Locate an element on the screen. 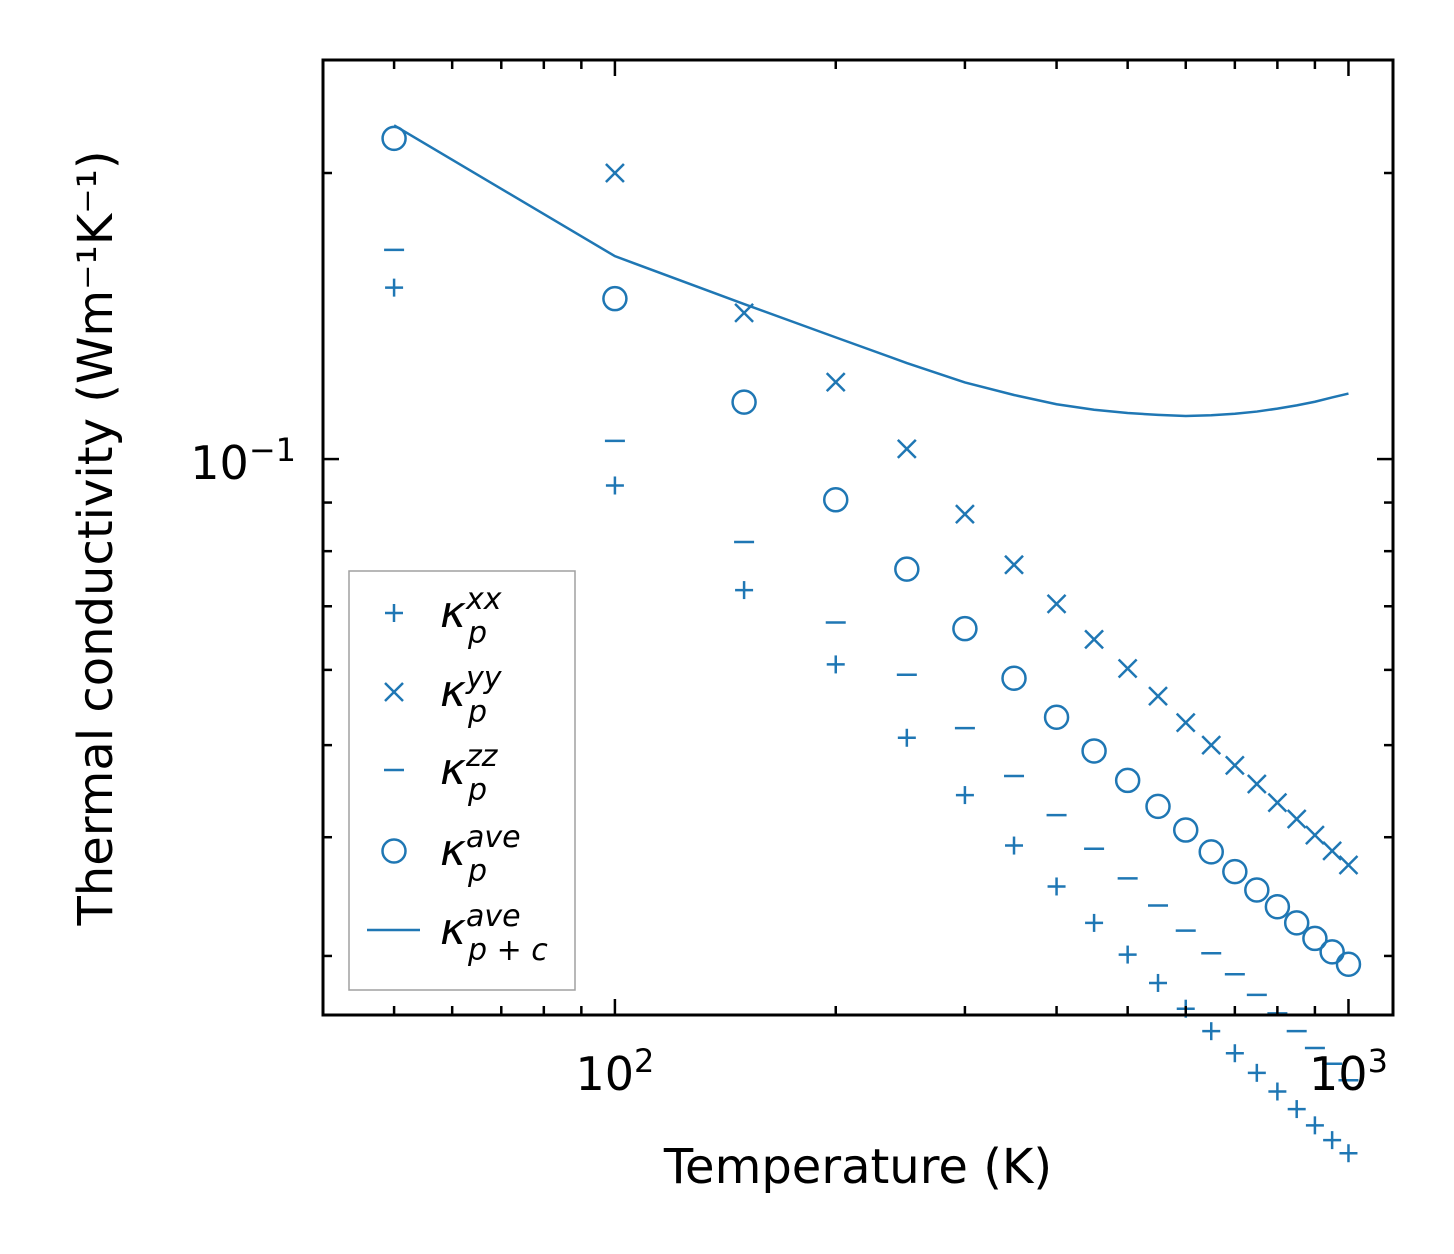 The height and width of the screenshot is (1254, 1454). x-tick-label: 103 is located at coordinates (1348, 1071).